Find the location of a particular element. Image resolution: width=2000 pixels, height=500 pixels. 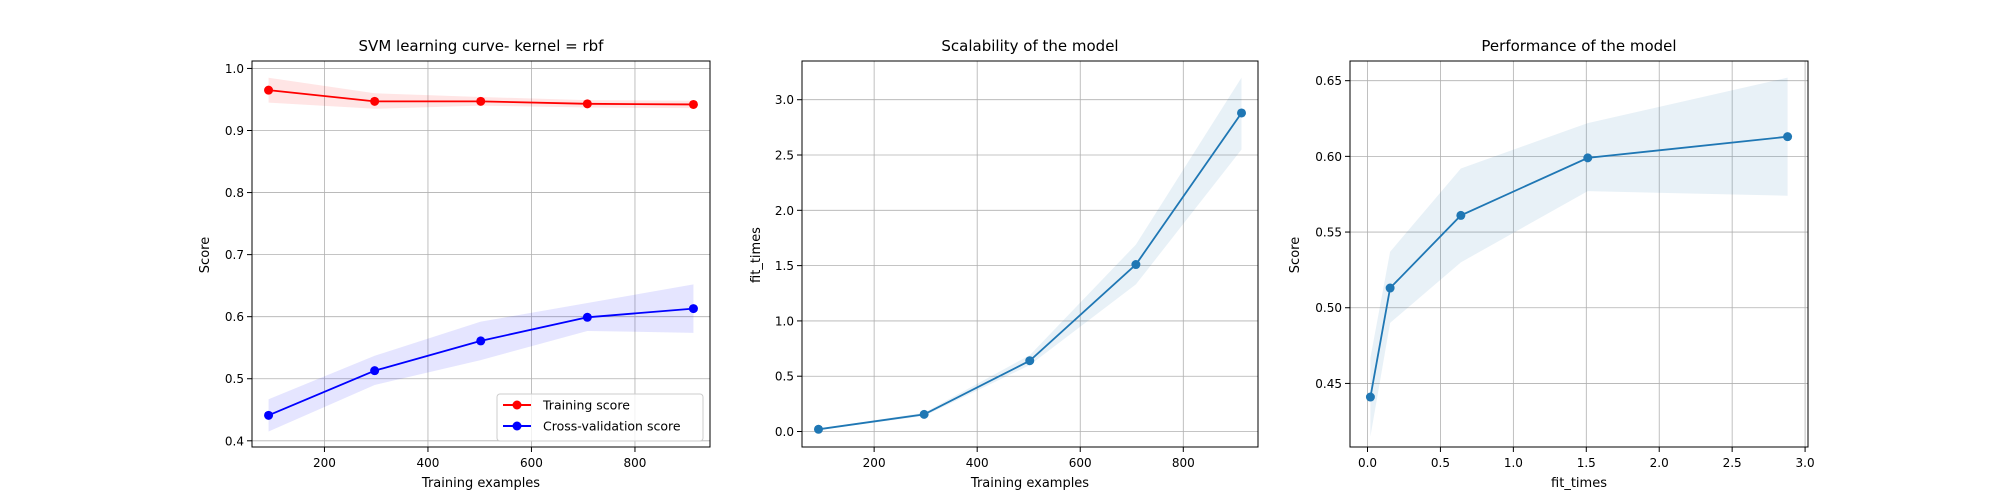

legend-marker-training is located at coordinates (517, 405).